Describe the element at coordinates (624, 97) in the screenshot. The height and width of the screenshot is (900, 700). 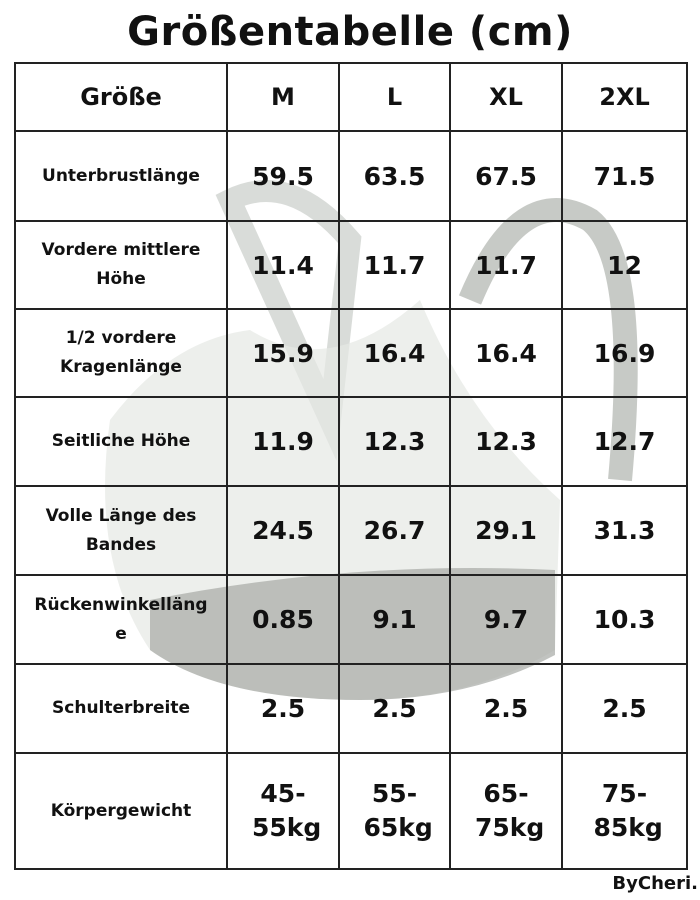
I see `header-cell: 2XL` at that location.